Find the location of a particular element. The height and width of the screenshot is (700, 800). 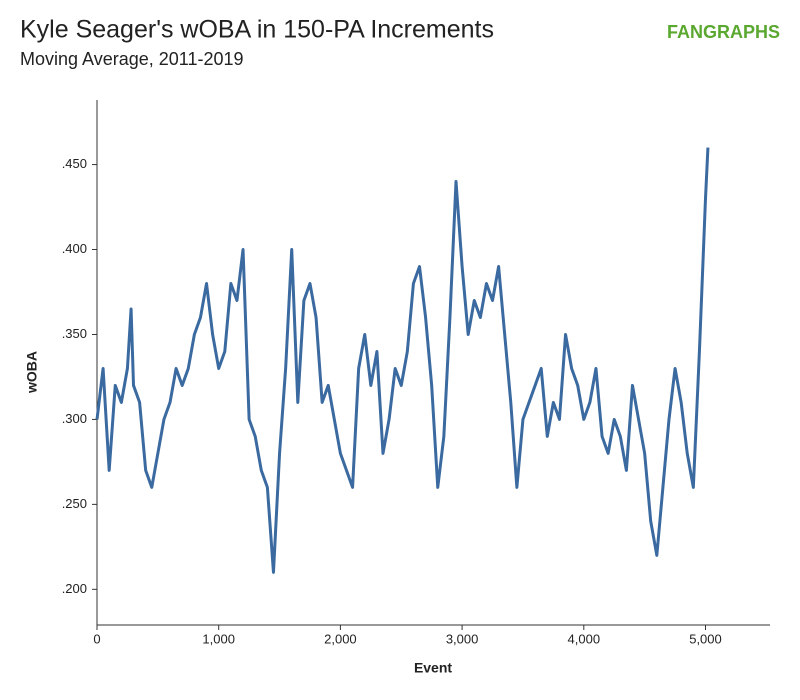

y-tick-label: .250 is located at coordinates (74, 503).